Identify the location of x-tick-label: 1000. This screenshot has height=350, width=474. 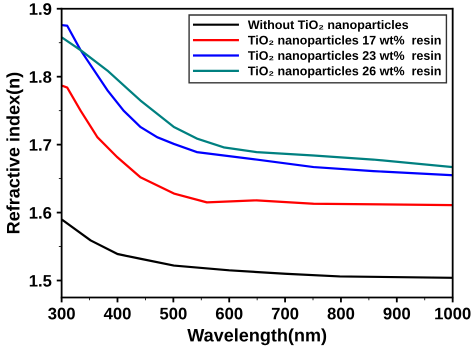
(453, 314).